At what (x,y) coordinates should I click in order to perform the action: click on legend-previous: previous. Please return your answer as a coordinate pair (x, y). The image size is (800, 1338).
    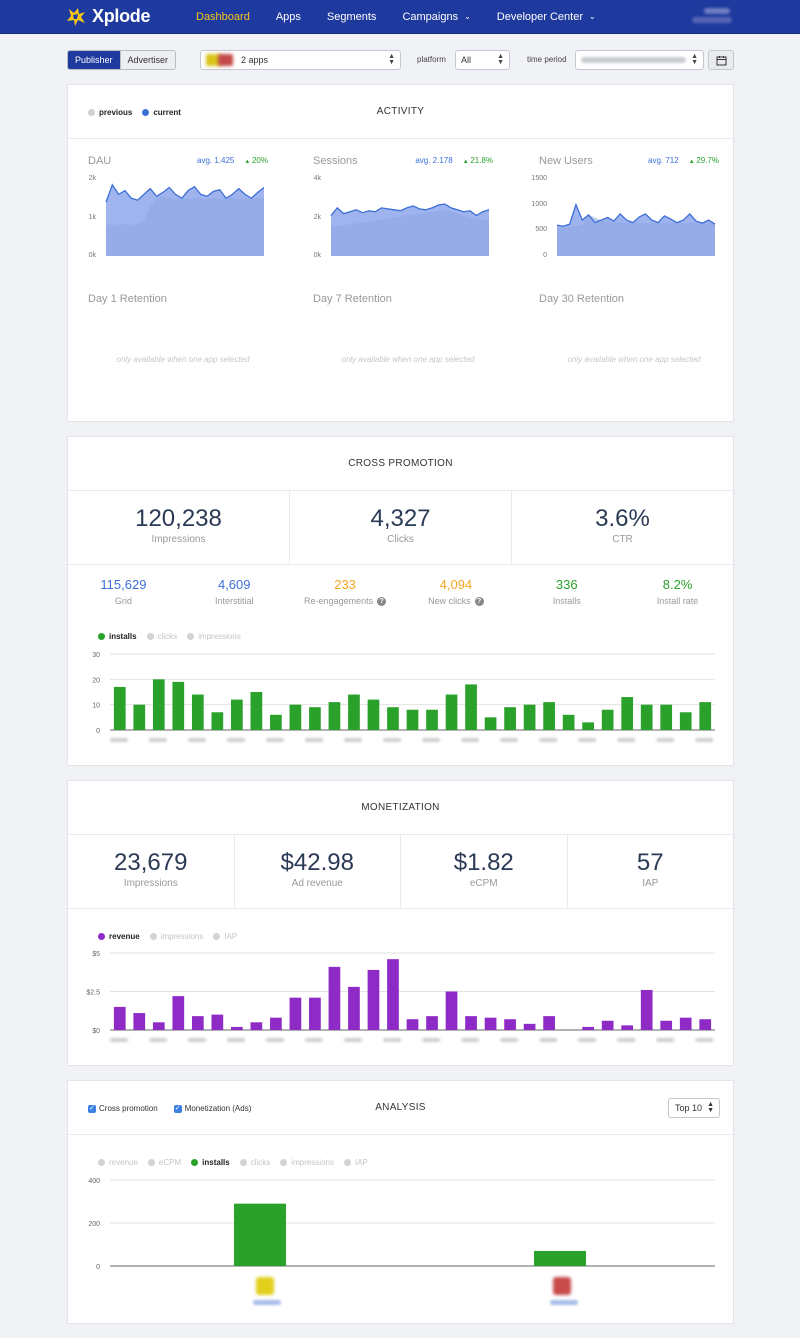
    Looking at the image, I should click on (110, 112).